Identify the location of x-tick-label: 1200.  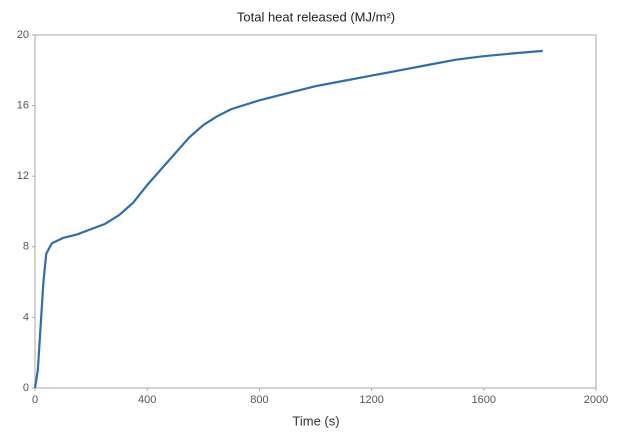
(371, 400).